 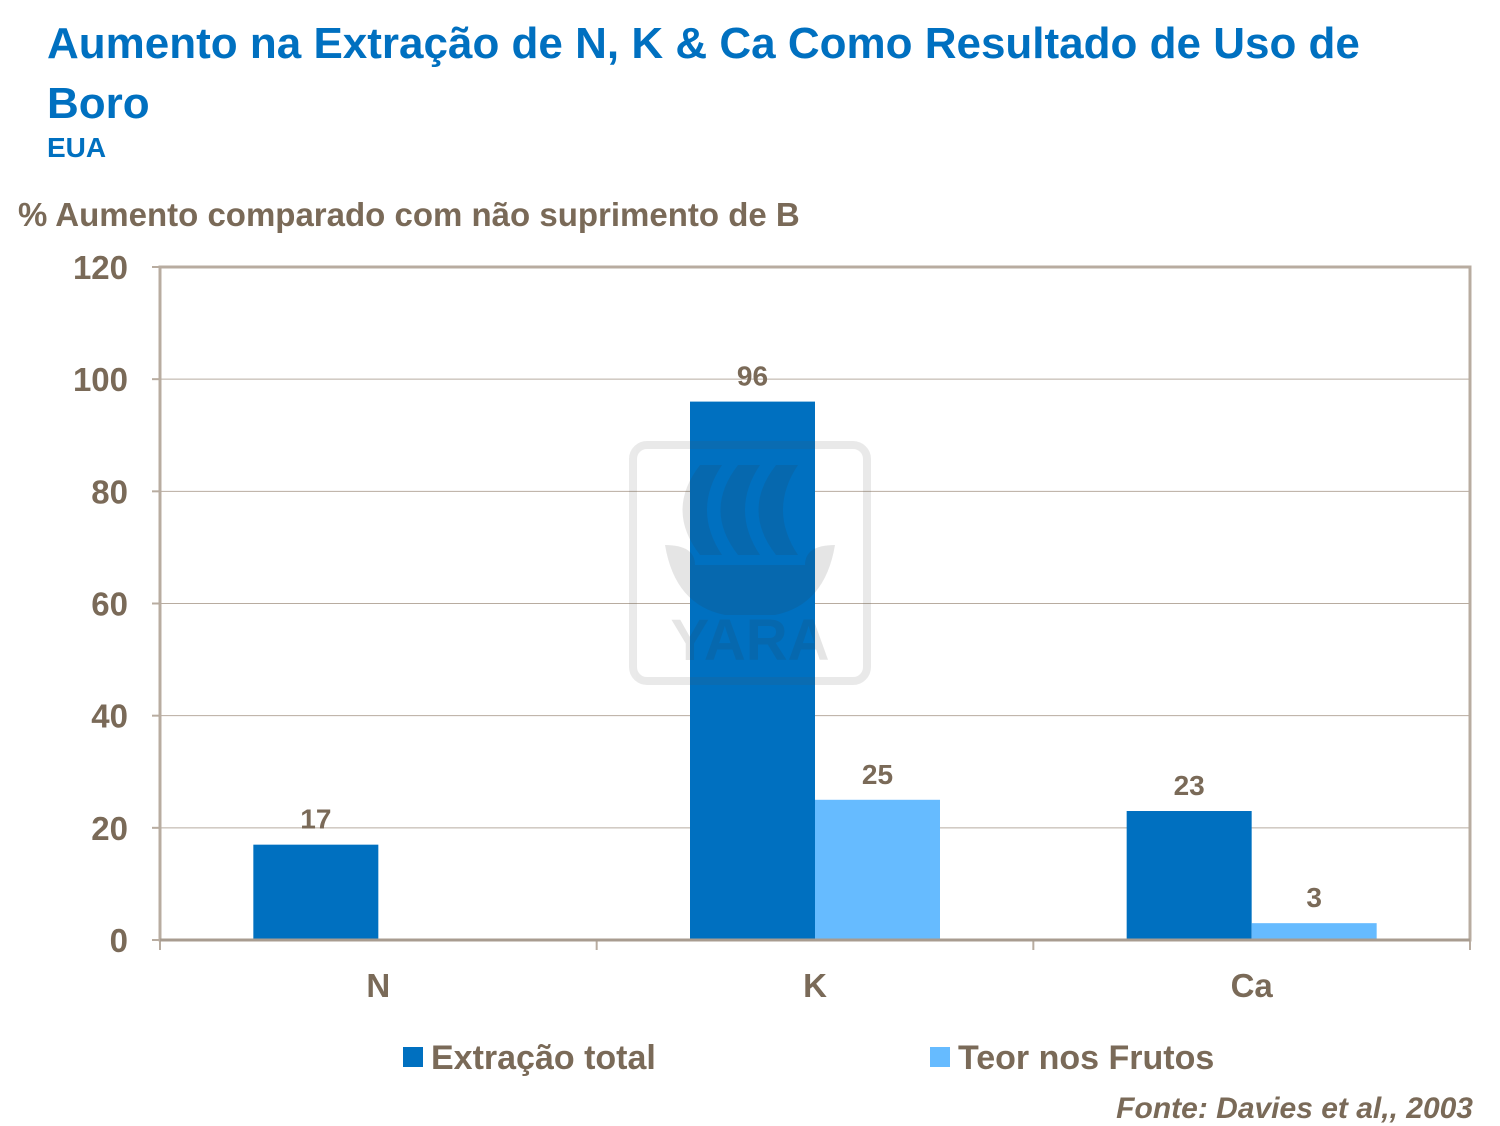 What do you see at coordinates (1314, 897) in the screenshot?
I see `data-label: 3` at bounding box center [1314, 897].